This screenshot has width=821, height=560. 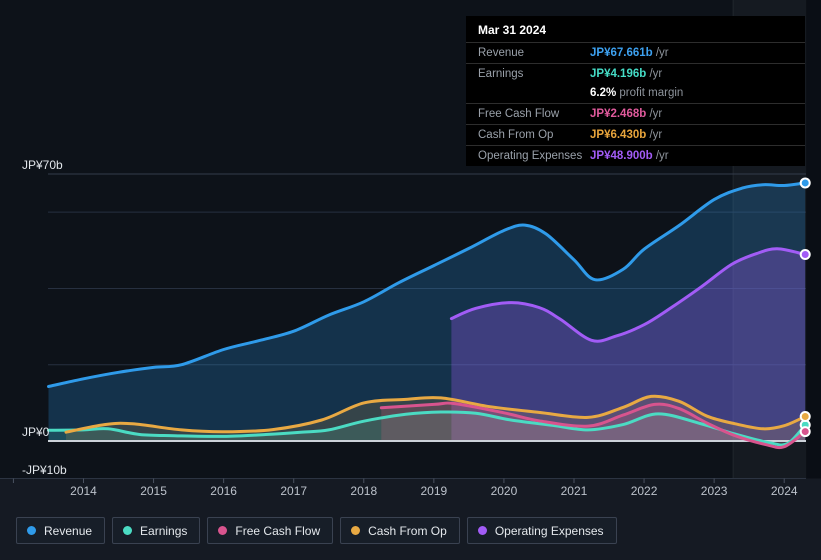 What do you see at coordinates (805, 254) in the screenshot?
I see `endpoint-marker-operating_expenses` at bounding box center [805, 254].